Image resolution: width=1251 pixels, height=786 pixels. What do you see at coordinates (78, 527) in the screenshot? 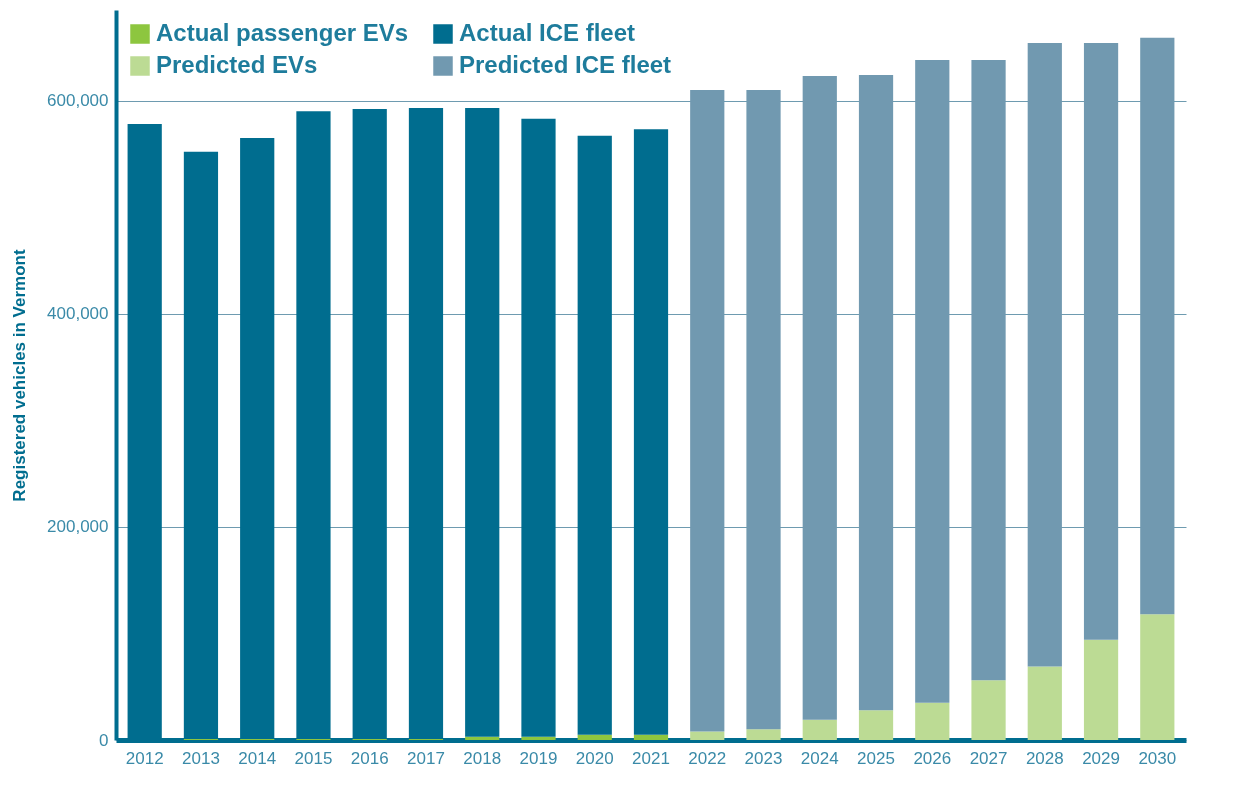
I see `y-tick-label: 200,000` at bounding box center [78, 527].